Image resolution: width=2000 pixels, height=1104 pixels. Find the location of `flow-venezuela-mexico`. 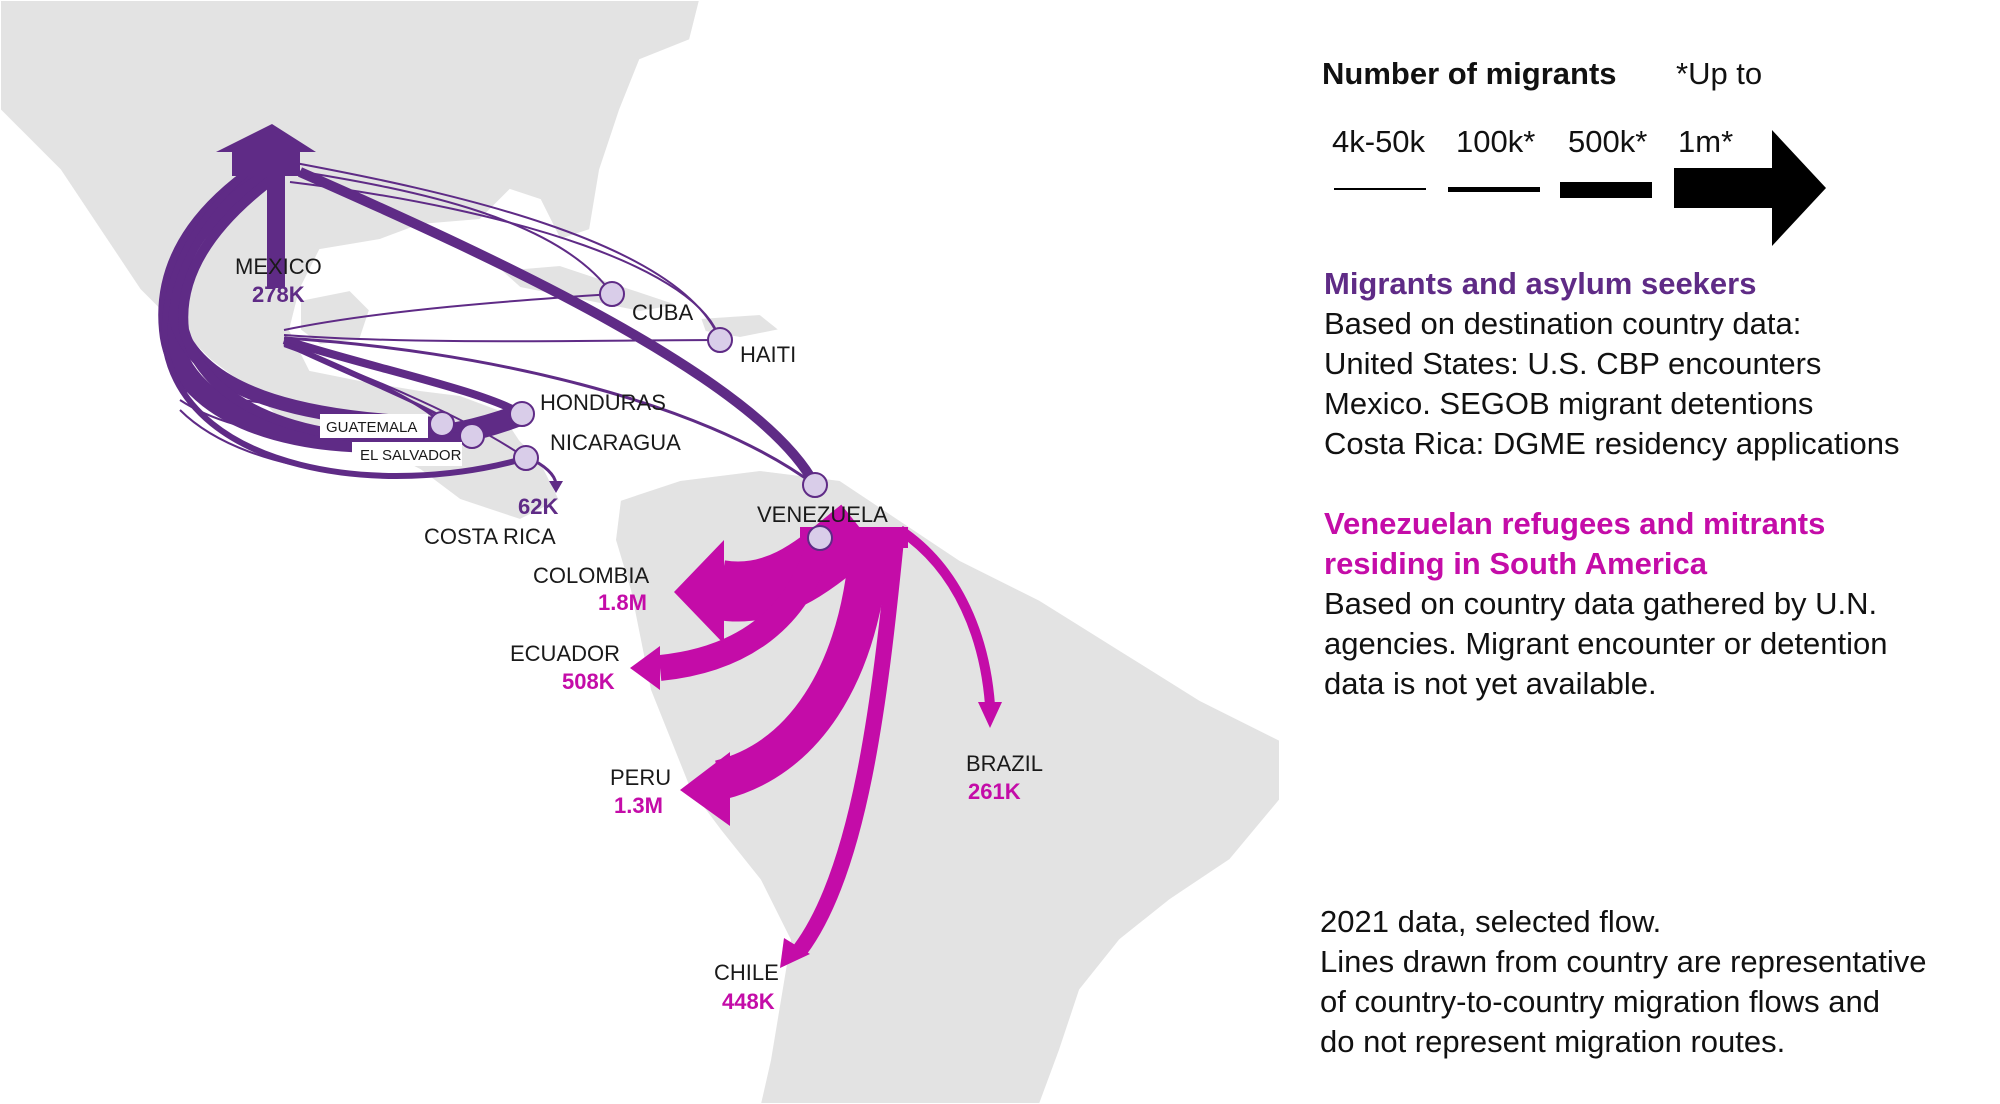

flow-venezuela-mexico is located at coordinates (549, 411).